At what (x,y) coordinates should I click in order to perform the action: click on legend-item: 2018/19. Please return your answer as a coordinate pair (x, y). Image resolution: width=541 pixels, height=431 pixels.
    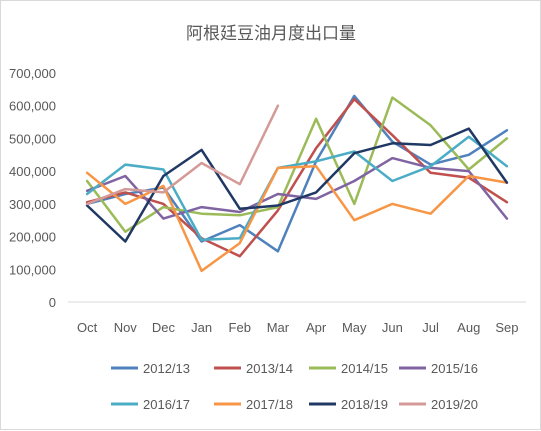
    Looking at the image, I should click on (348, 404).